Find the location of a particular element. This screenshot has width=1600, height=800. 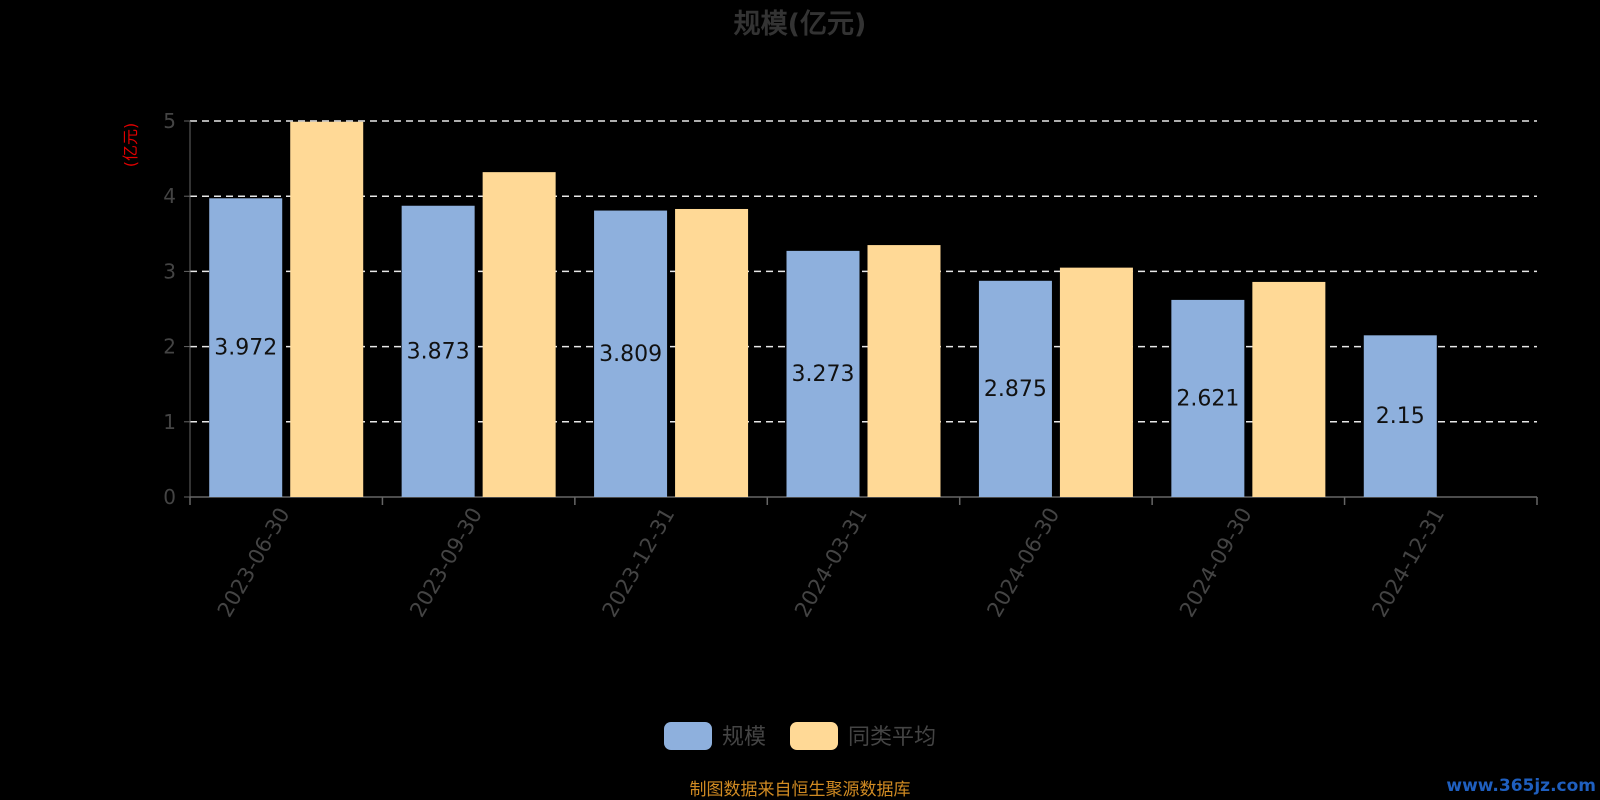

bar-value-label: 3.873 is located at coordinates (438, 351).